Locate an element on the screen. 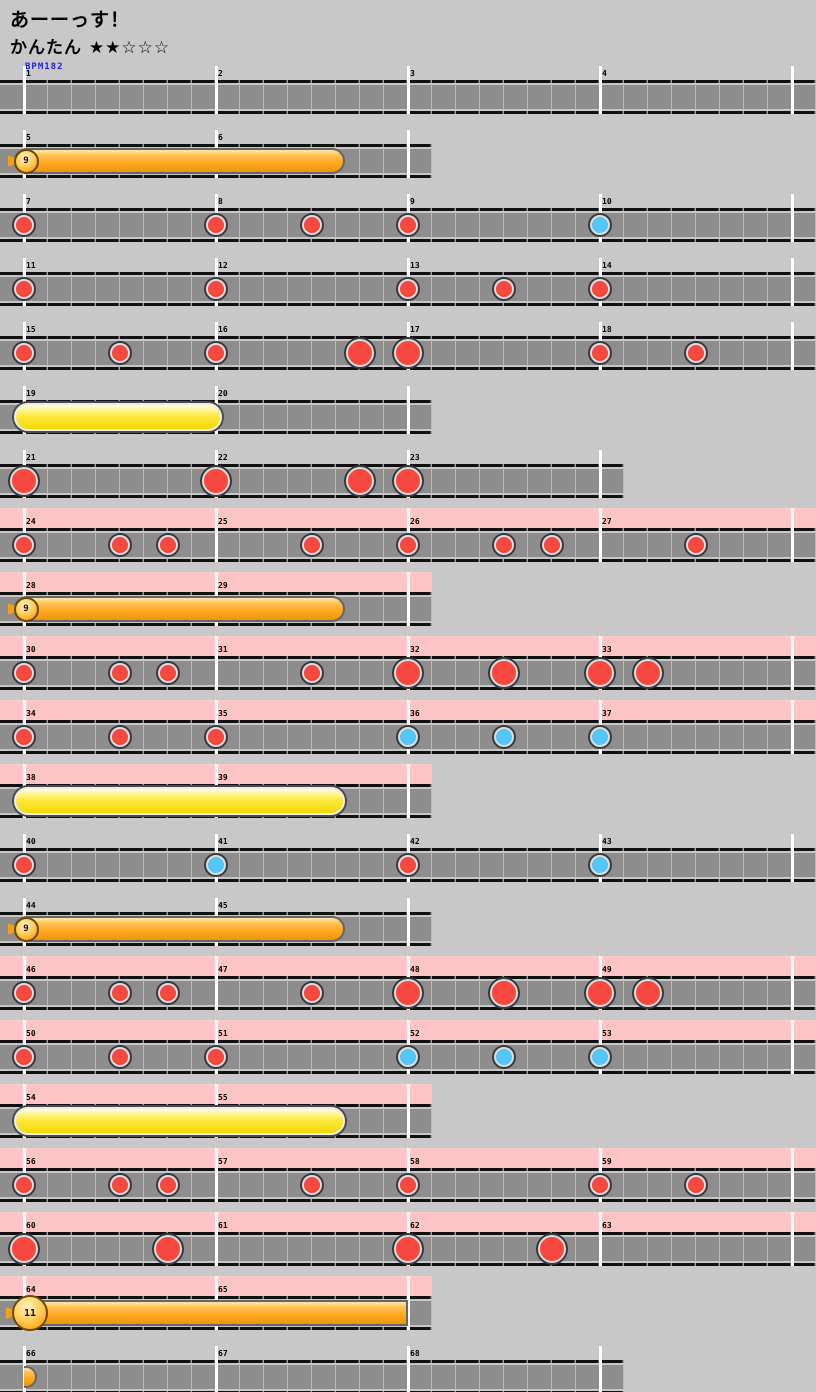 This screenshot has height=1392, width=816. measure-number: 67 is located at coordinates (223, 1353).